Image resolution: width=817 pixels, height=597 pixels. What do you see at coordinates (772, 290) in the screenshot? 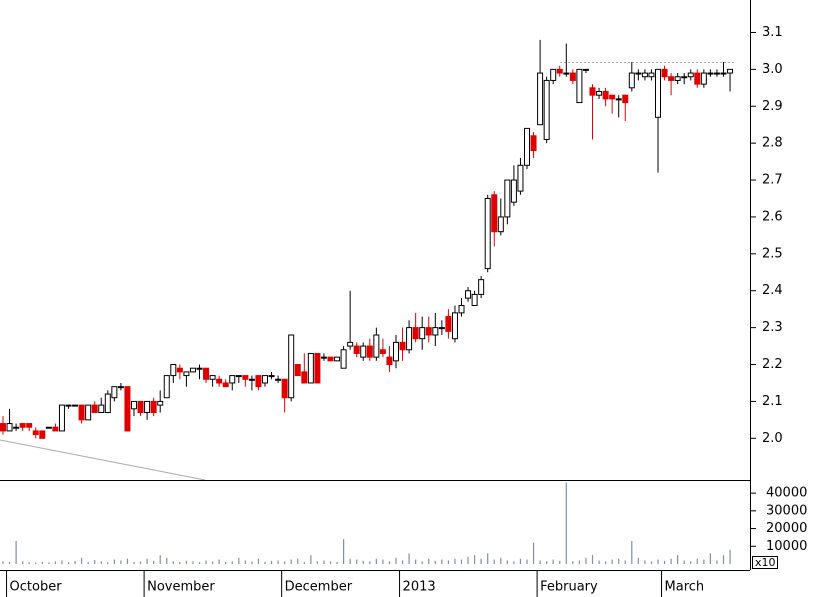
I see `y-tick-label: 2.4` at bounding box center [772, 290].